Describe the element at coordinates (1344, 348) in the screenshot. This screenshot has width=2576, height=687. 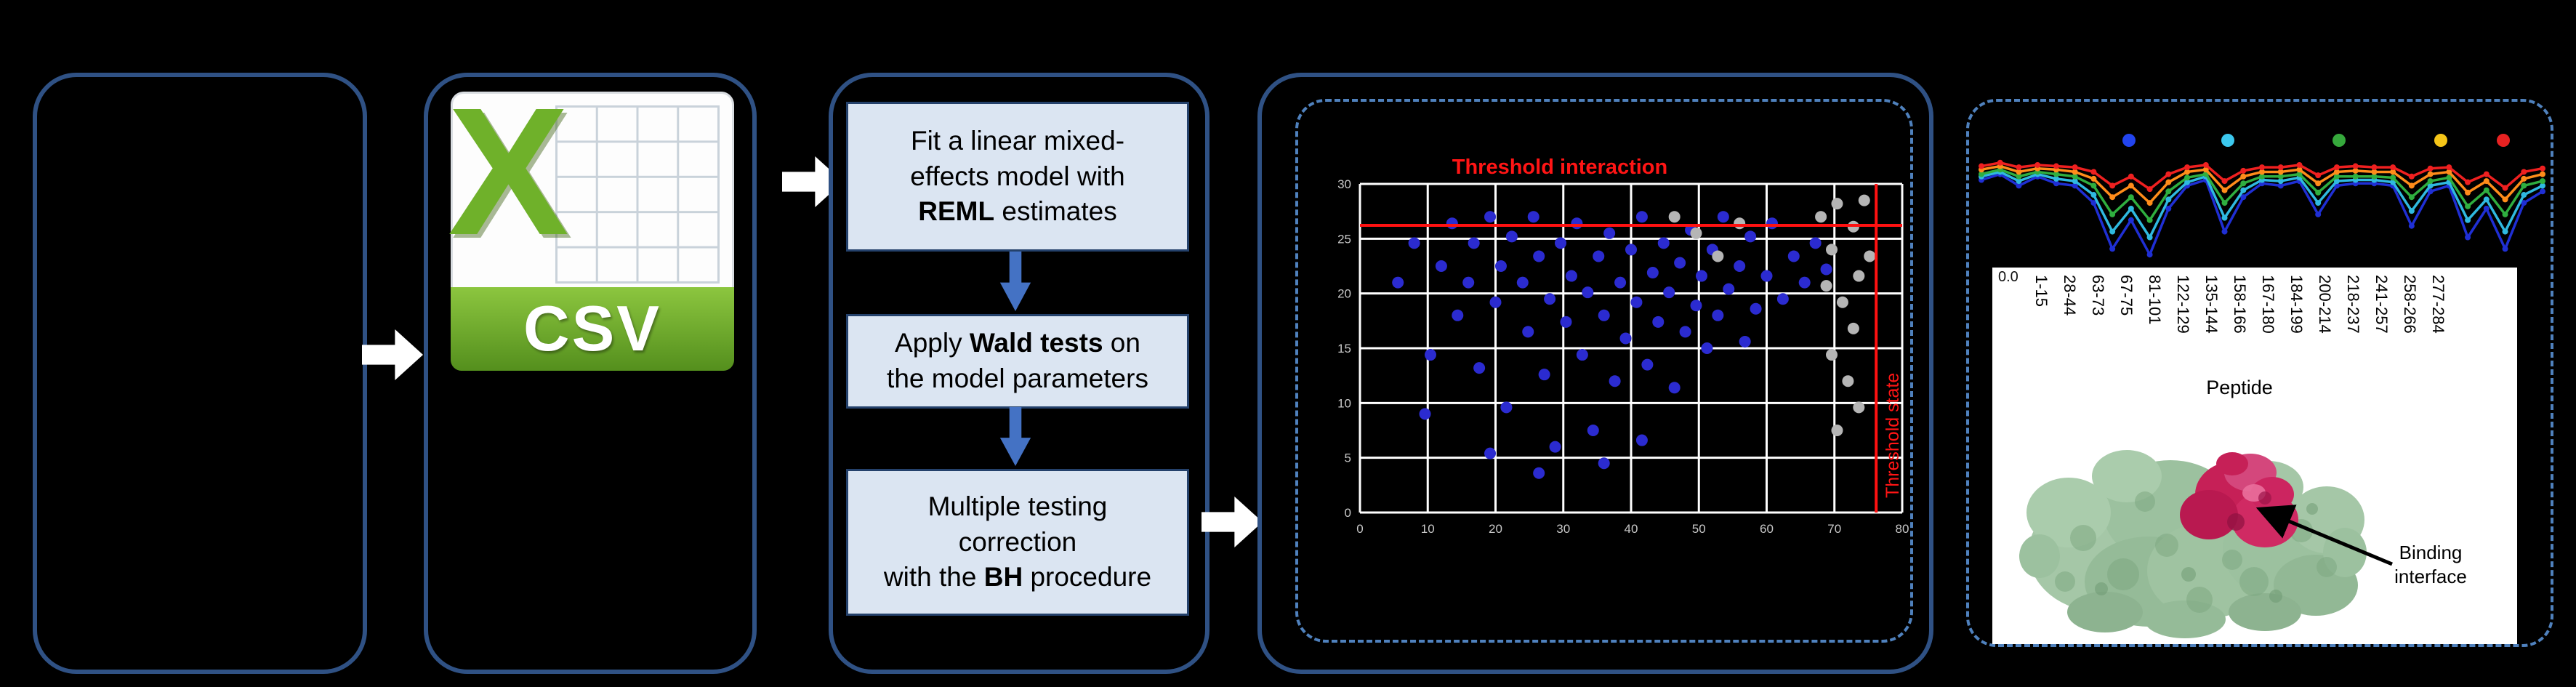
I see `y-tick-label: 15` at that location.